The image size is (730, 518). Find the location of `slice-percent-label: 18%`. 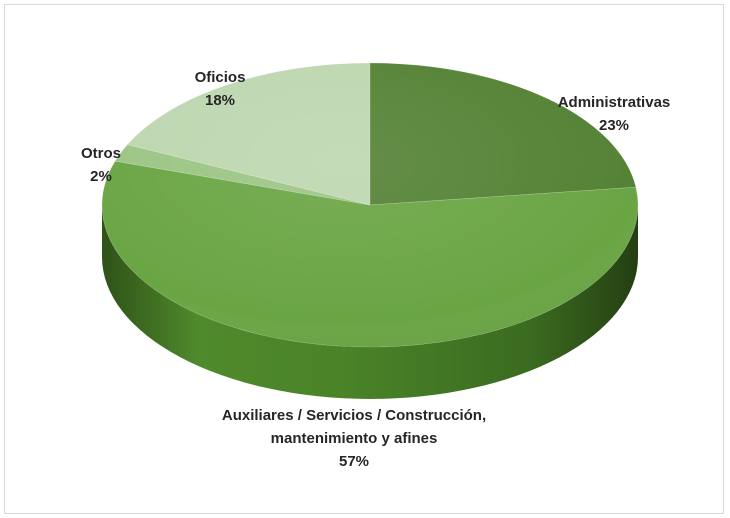

slice-percent-label: 18% is located at coordinates (220, 100).